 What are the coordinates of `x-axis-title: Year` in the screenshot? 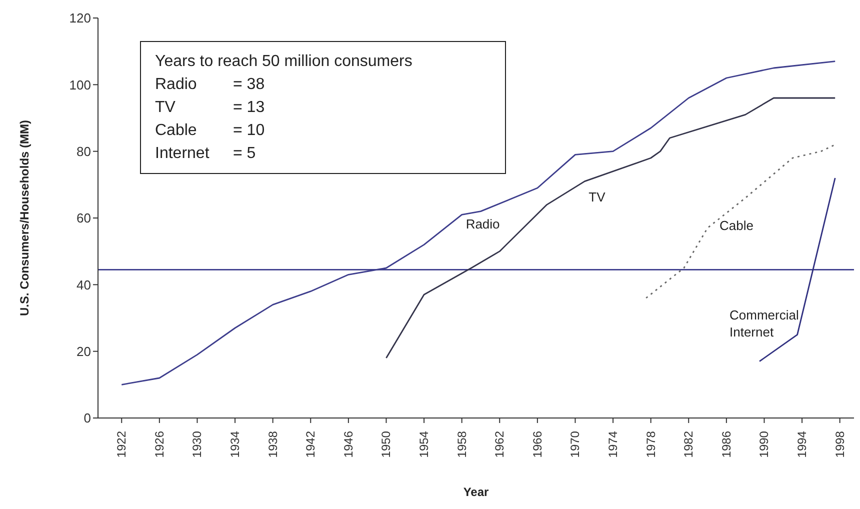 It's located at (476, 492).